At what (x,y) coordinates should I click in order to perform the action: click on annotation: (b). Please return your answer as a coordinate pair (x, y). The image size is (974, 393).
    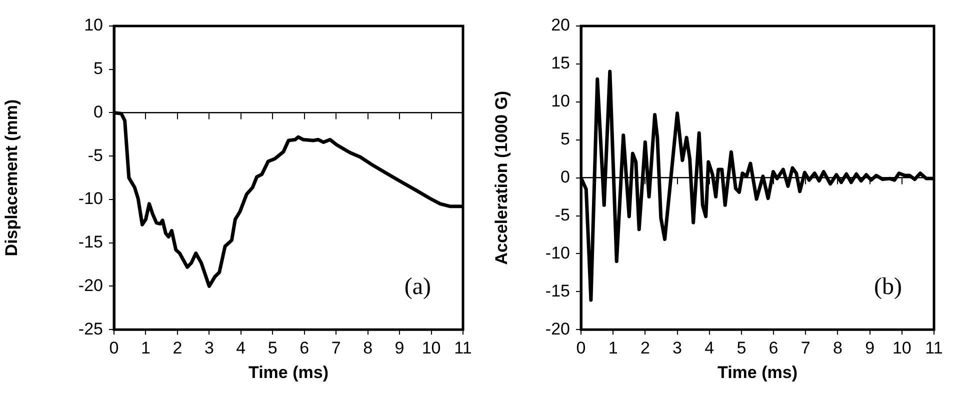
    Looking at the image, I should click on (888, 287).